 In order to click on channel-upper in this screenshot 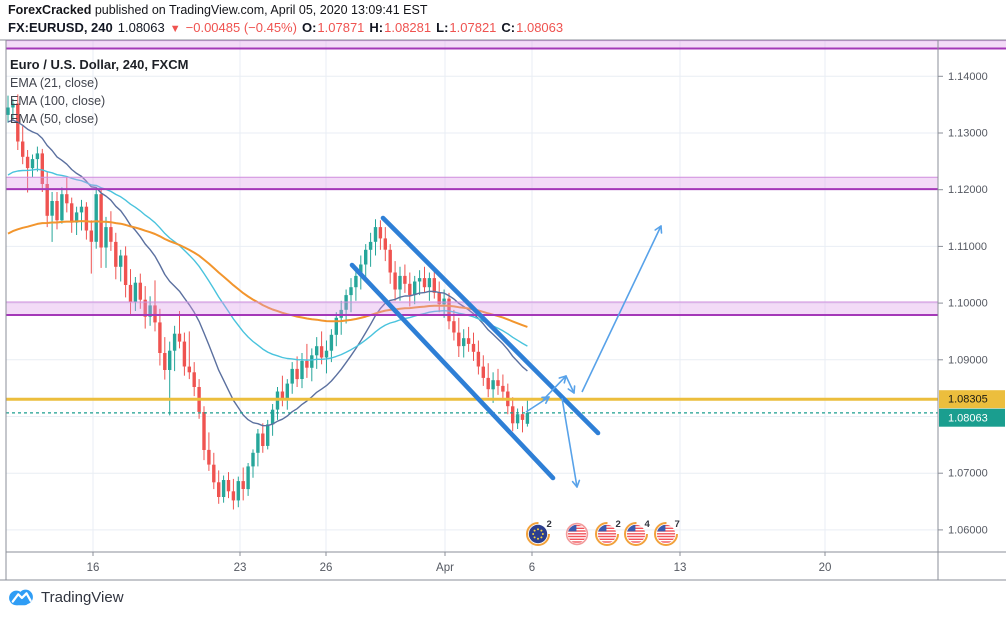, I will do `click(490, 325)`.